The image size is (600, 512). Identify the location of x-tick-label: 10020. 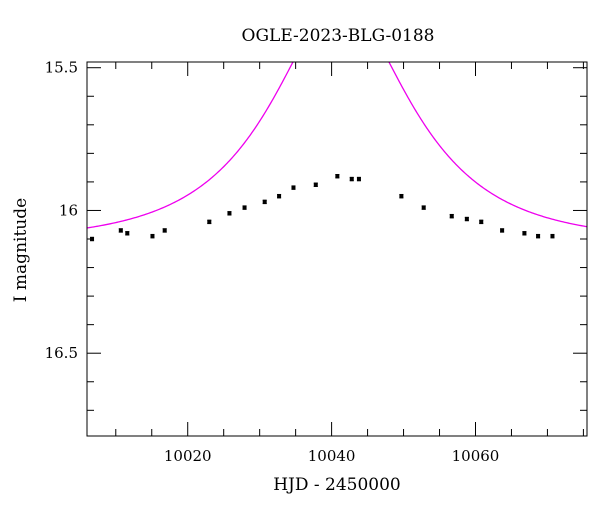
(188, 456).